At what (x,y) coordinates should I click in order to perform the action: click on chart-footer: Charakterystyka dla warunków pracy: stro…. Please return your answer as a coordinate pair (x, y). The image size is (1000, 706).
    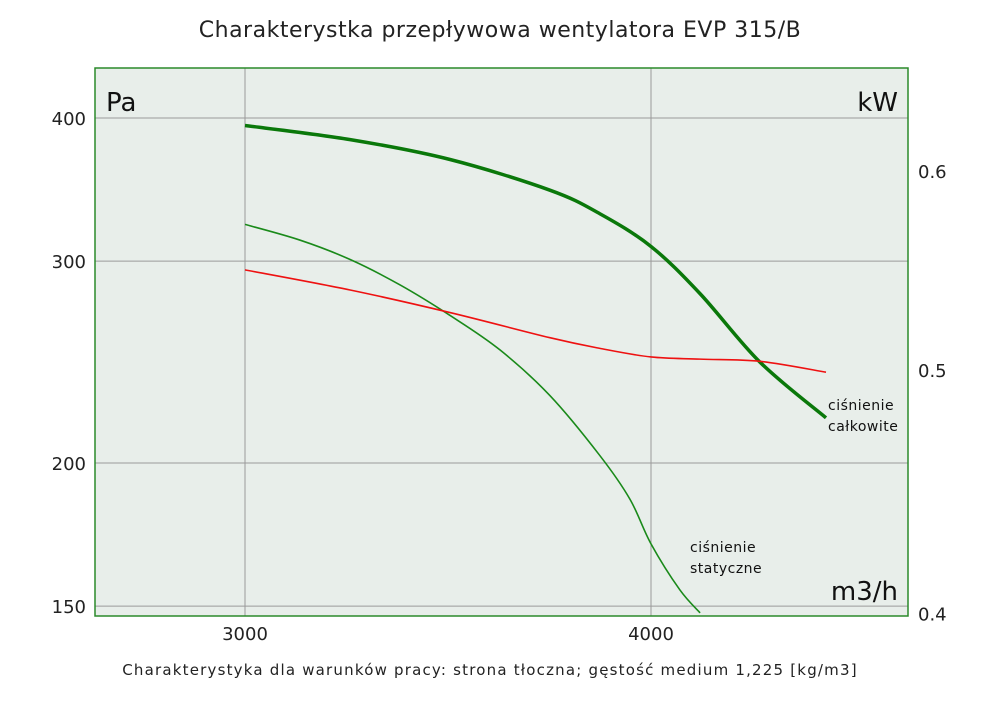
    Looking at the image, I should click on (490, 670).